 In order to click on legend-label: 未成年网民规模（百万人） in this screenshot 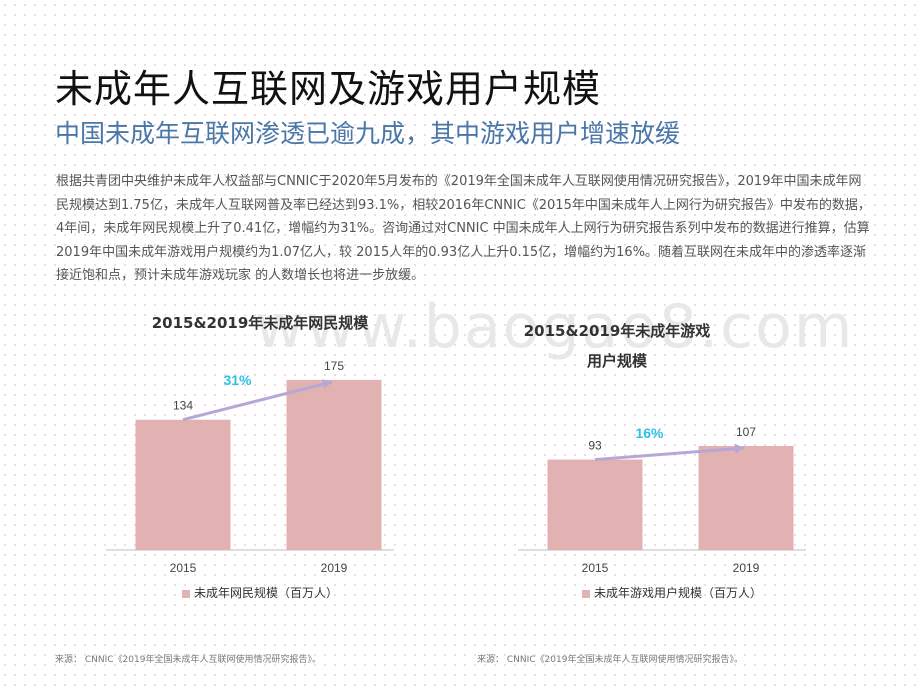, I will do `click(265, 593)`.